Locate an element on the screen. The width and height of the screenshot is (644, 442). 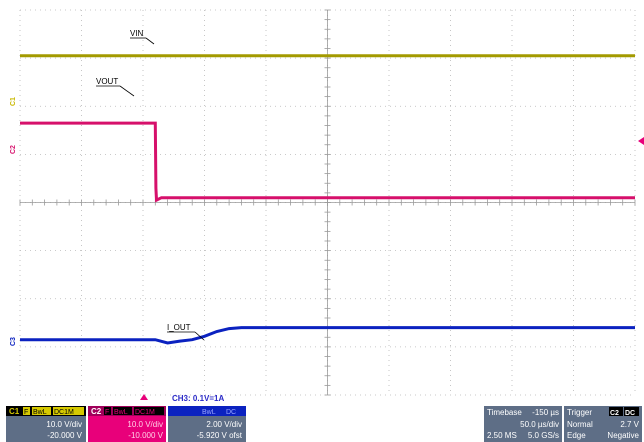
trigger-level-marker is located at coordinates (641, 141).